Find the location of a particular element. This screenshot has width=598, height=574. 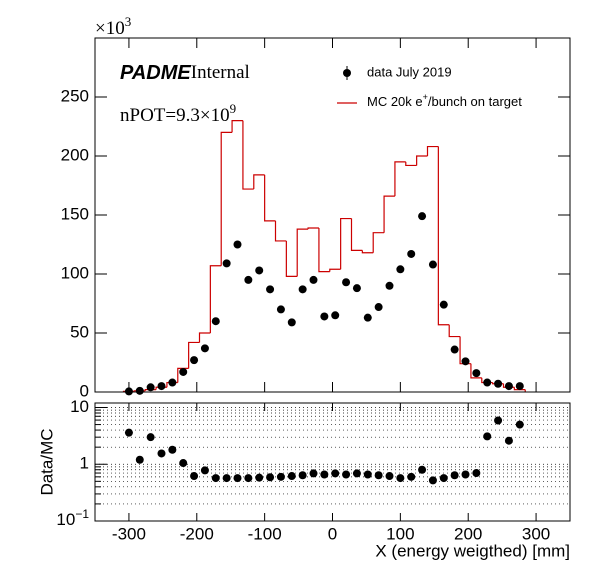

multiplier-power: 3 is located at coordinates (128, 21).